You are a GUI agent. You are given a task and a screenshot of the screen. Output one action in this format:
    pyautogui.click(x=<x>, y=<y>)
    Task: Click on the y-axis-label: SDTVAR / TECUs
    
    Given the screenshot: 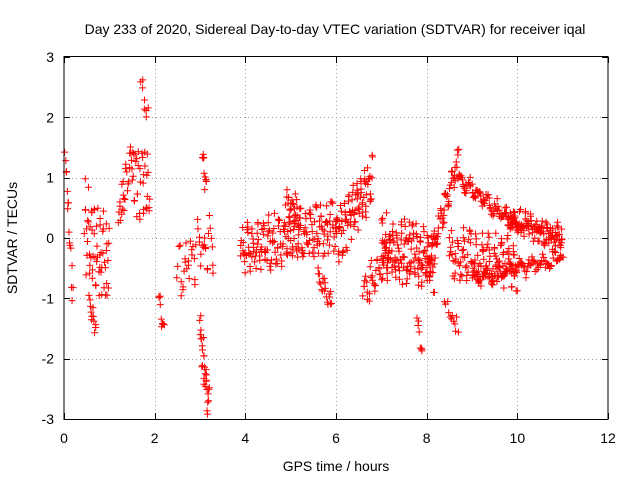 What is the action you would take?
    pyautogui.click(x=12, y=238)
    